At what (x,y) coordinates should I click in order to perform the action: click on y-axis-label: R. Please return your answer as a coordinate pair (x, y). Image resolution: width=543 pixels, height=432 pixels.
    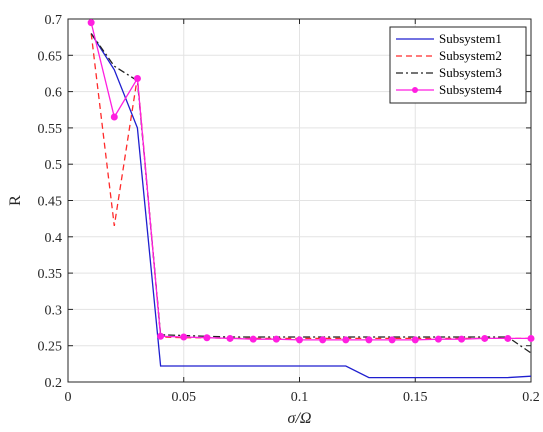
    Looking at the image, I should click on (15, 200).